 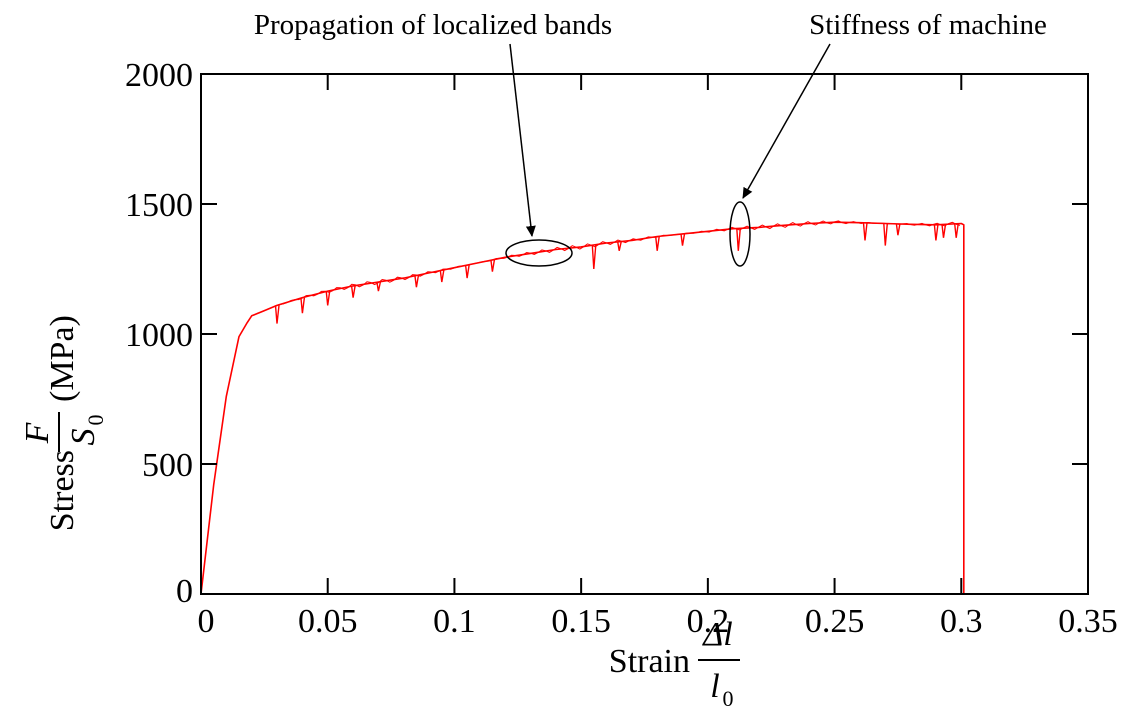 I want to click on x-tick-label-3: 0.15, so click(x=581, y=621).